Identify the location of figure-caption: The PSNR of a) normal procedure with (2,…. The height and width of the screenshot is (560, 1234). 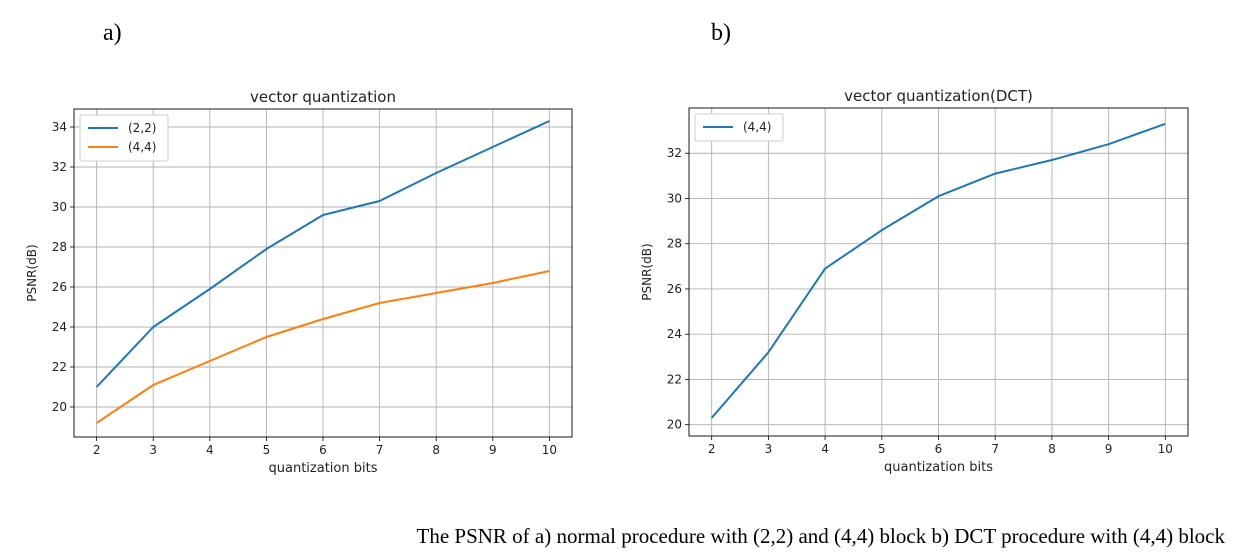
(821, 536).